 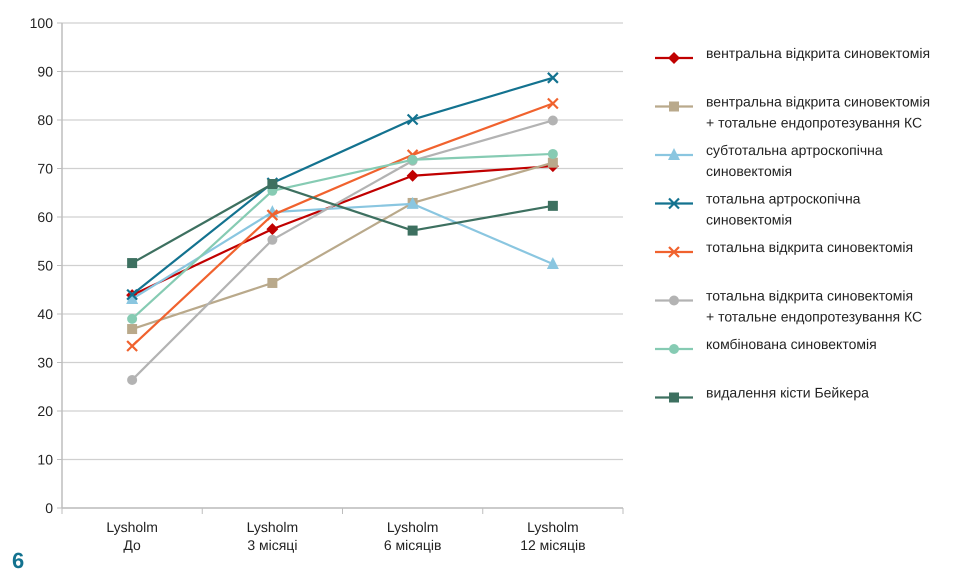 I want to click on x-tick-label: Lysholm 6 місяців, so click(x=413, y=536).